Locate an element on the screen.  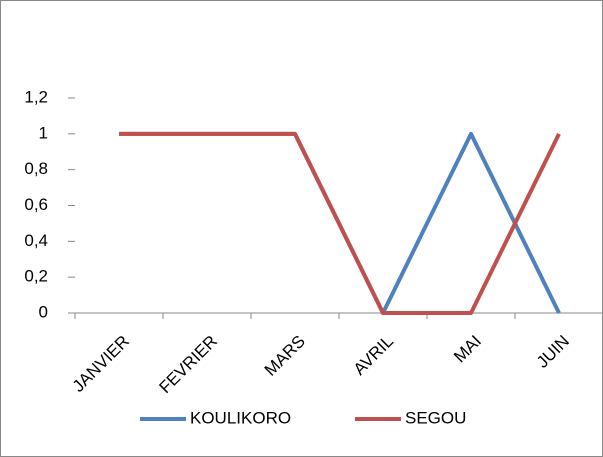
y-tick-label: 0,6 is located at coordinates (36, 204).